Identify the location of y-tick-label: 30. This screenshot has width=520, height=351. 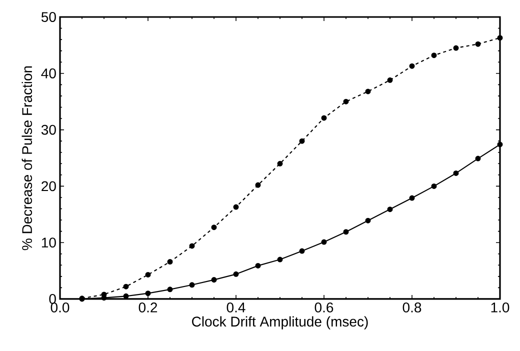
(48, 129).